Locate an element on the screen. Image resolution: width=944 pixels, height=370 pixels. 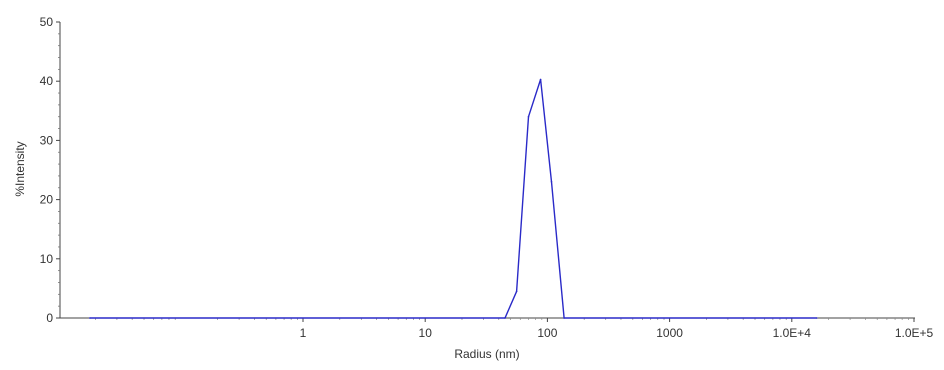
y-tick-label: 50 is located at coordinates (47, 22).